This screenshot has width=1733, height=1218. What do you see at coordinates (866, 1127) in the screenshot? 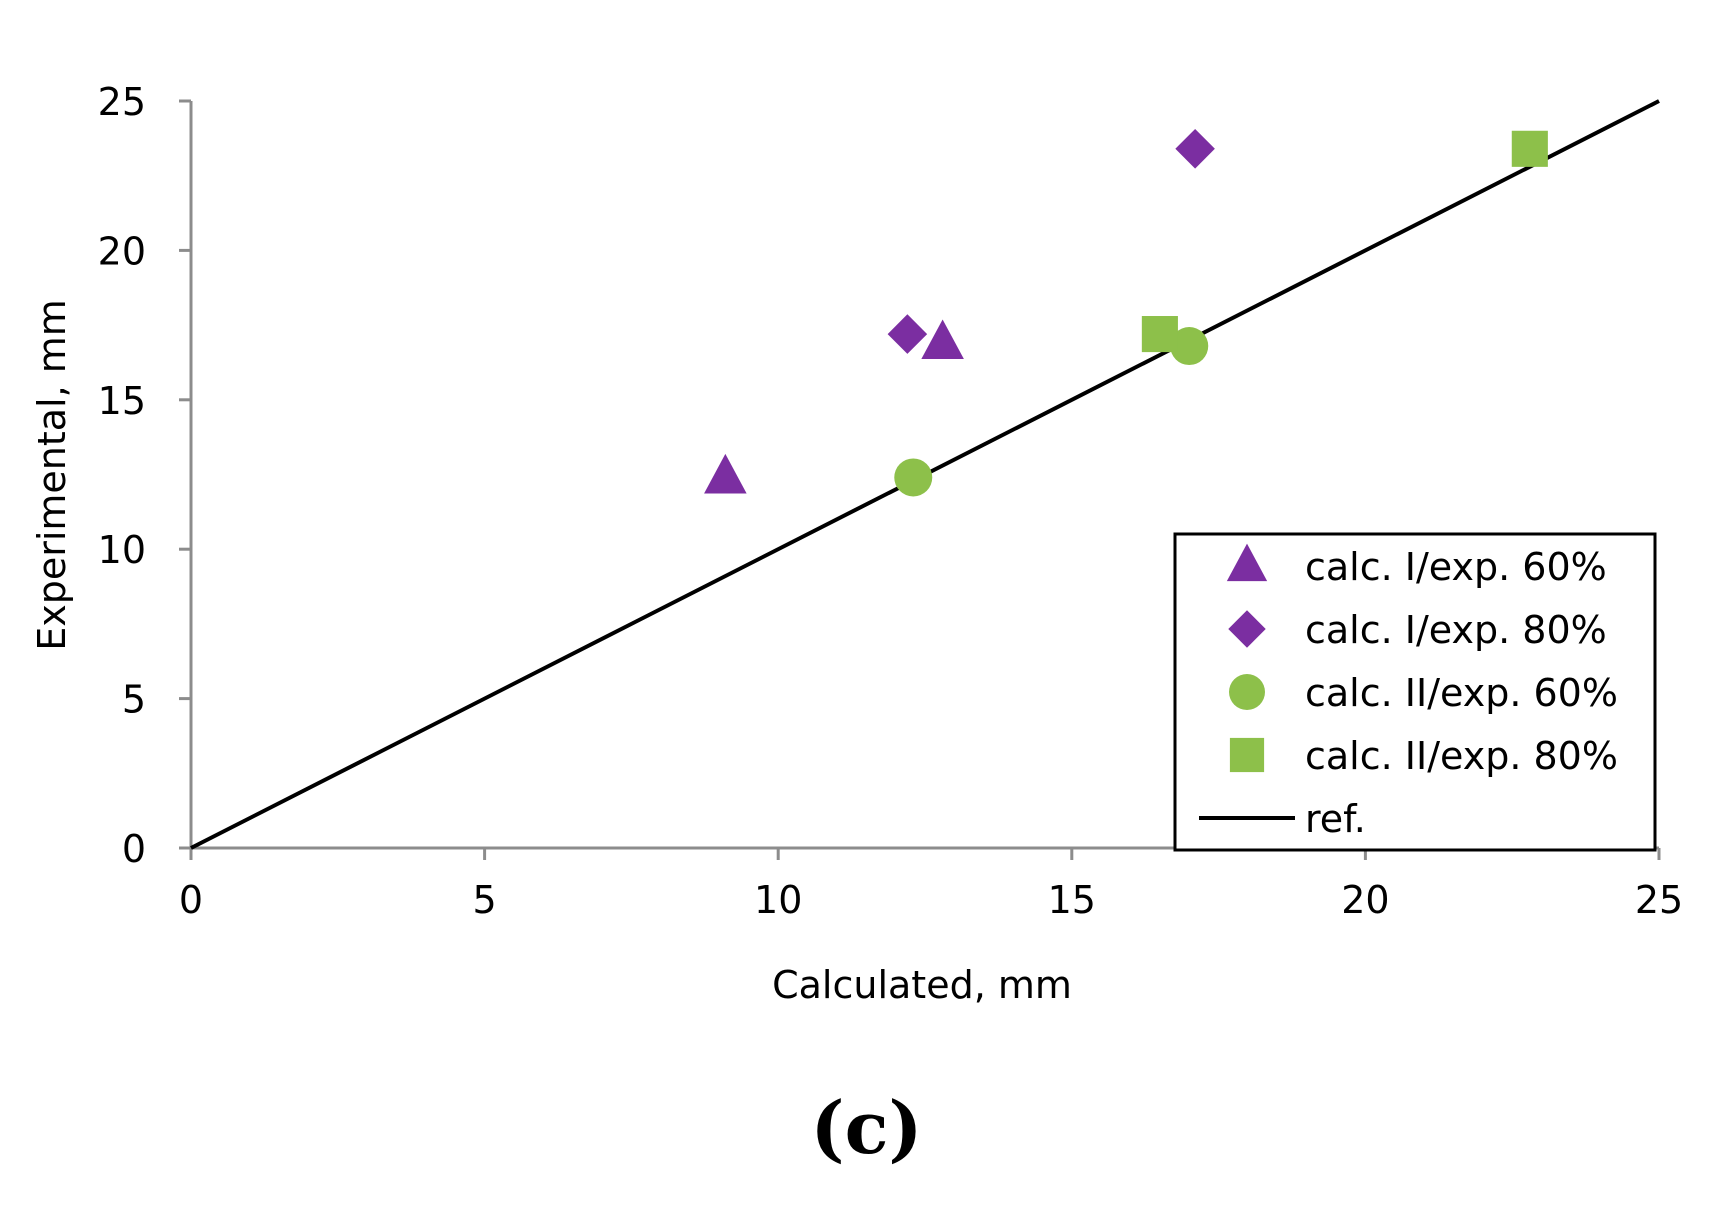
I see `figure-caption: (c)` at bounding box center [866, 1127].